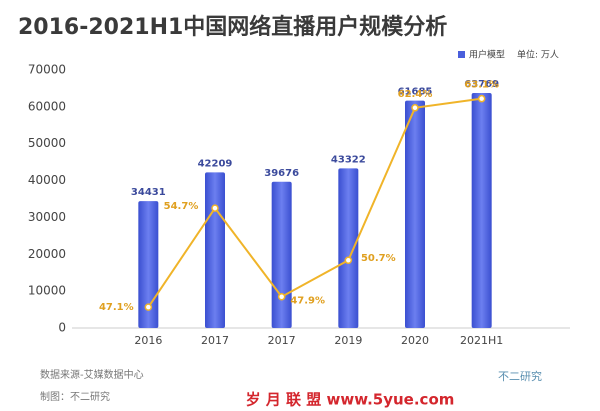  Describe the element at coordinates (538, 55) in the screenshot. I see `unit-note: 单位: 万人` at that location.